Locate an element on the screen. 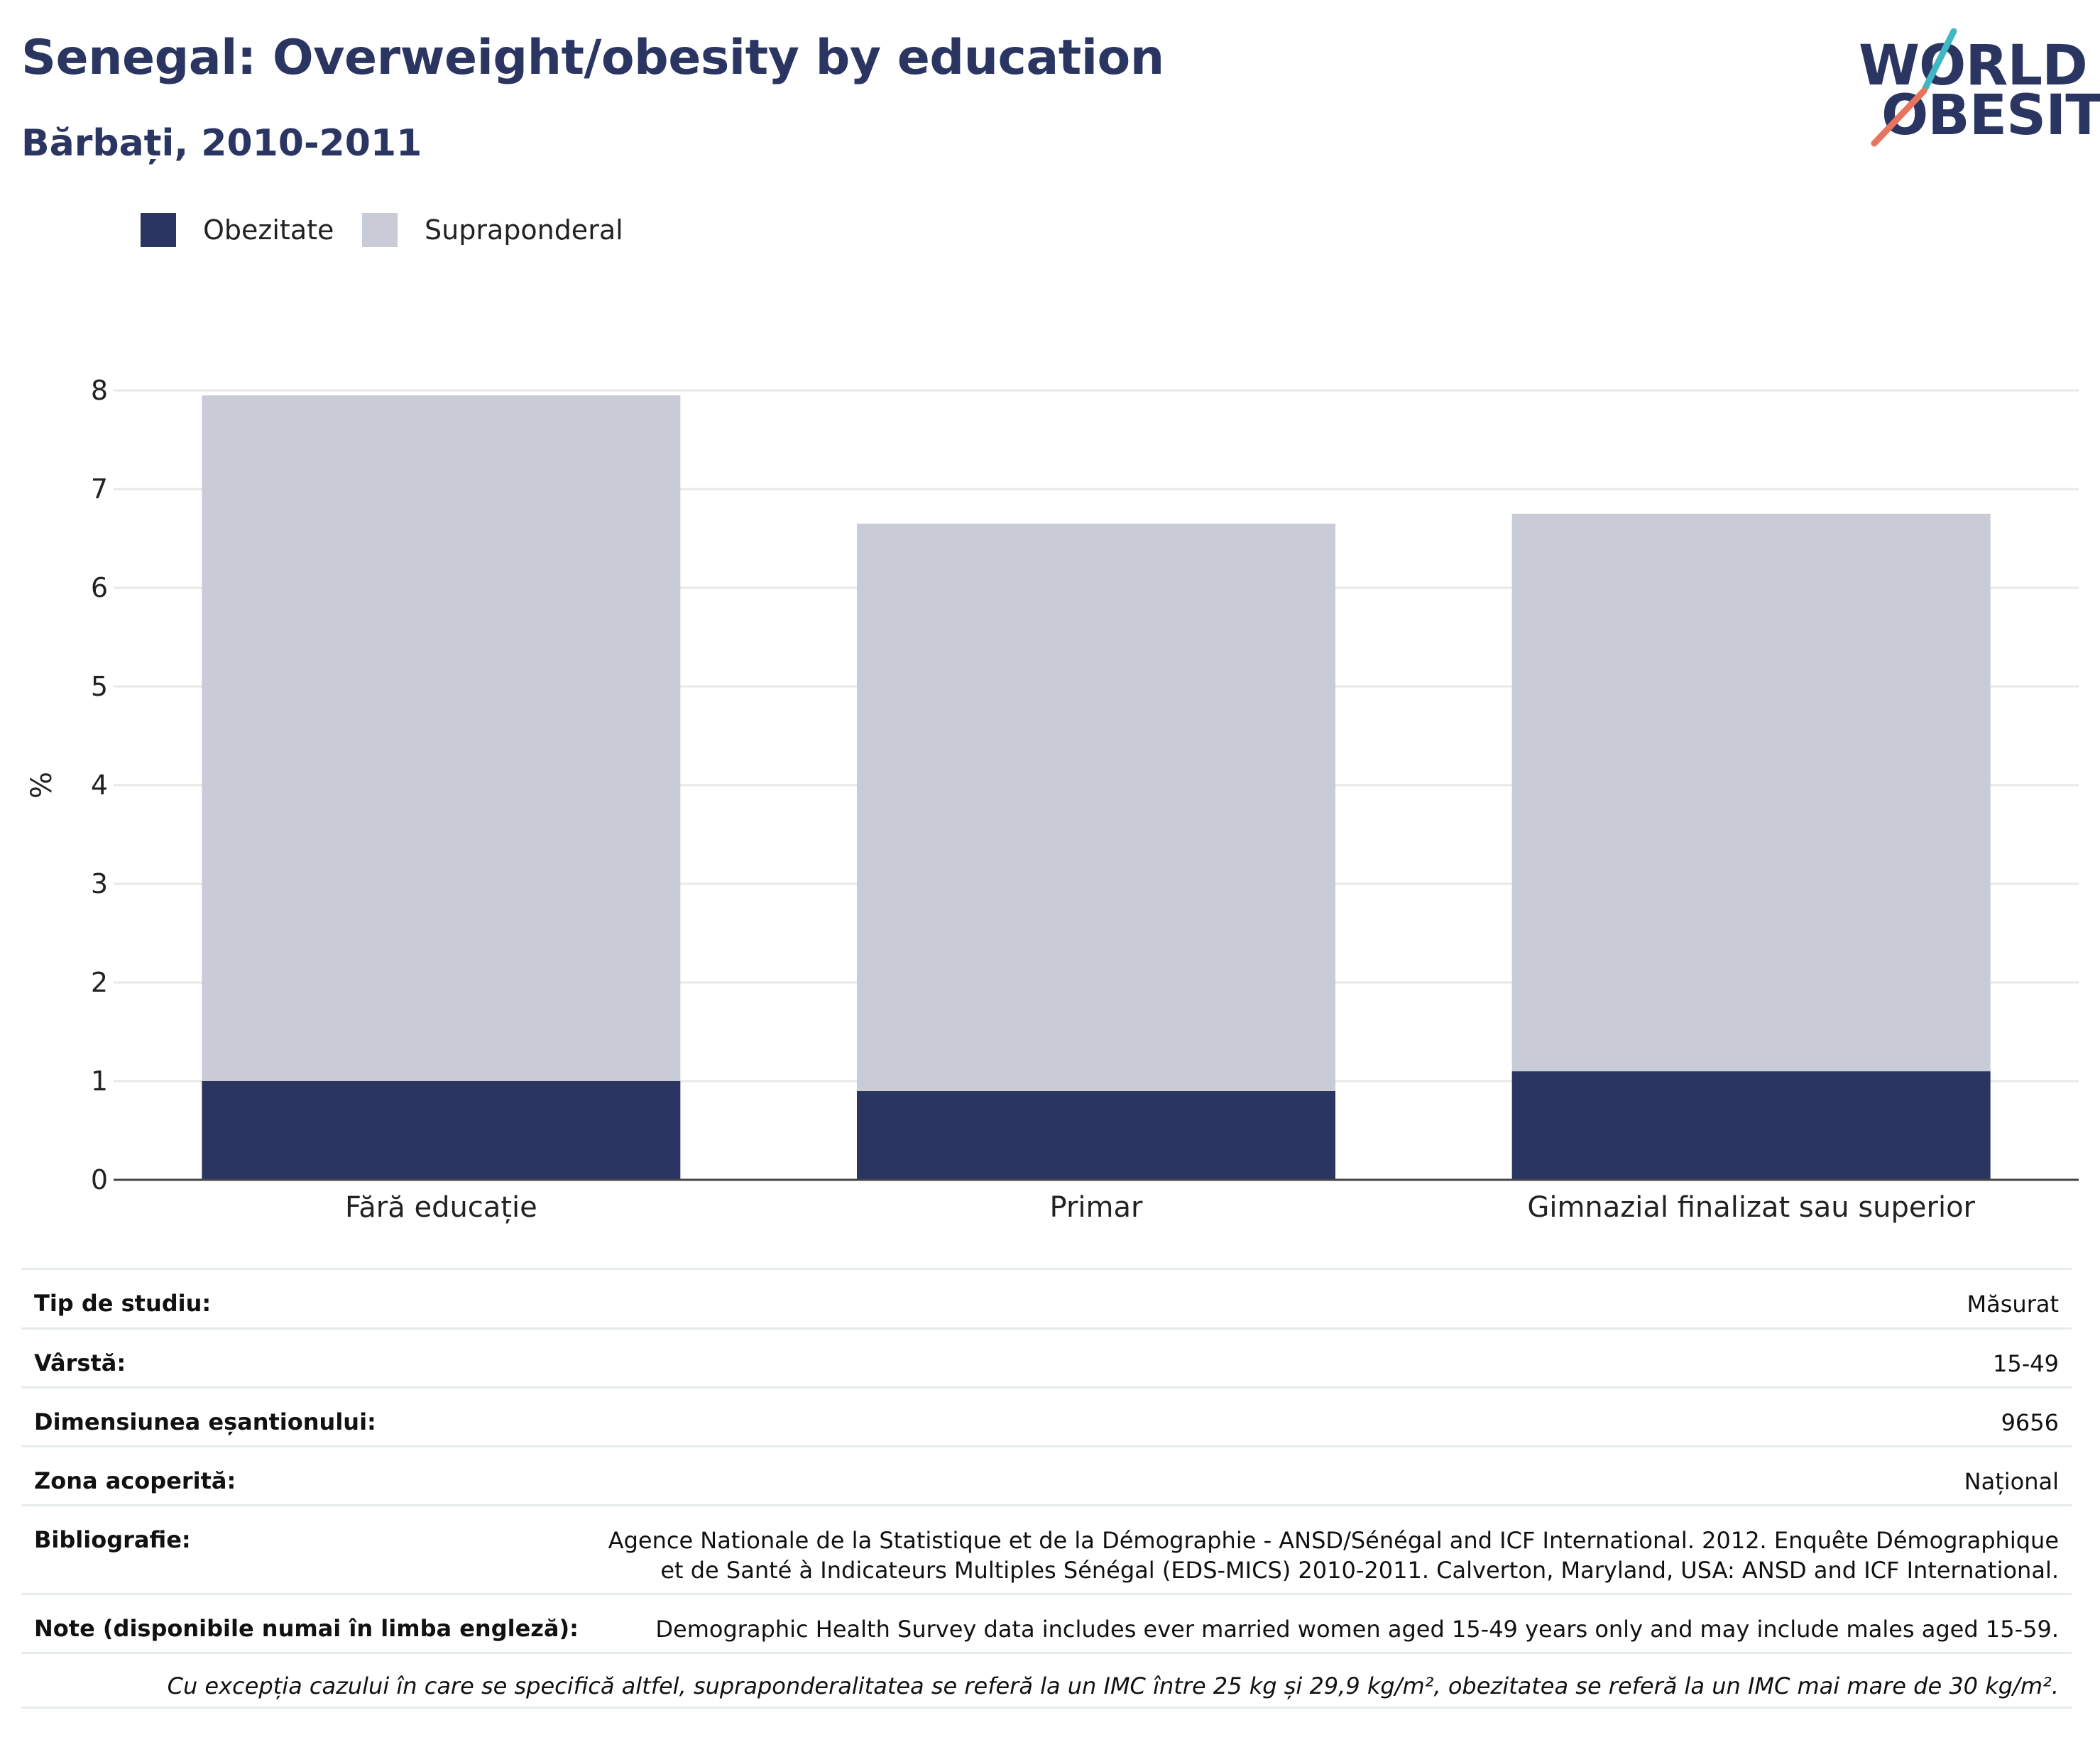  logo-slash-icon is located at coordinates (1914, 87).